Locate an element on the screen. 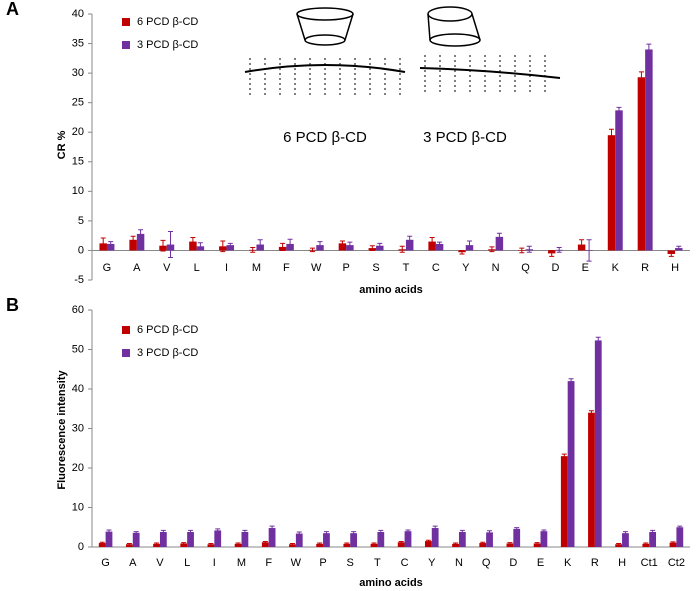 The width and height of the screenshot is (697, 591). panel-label: B is located at coordinates (12, 305).